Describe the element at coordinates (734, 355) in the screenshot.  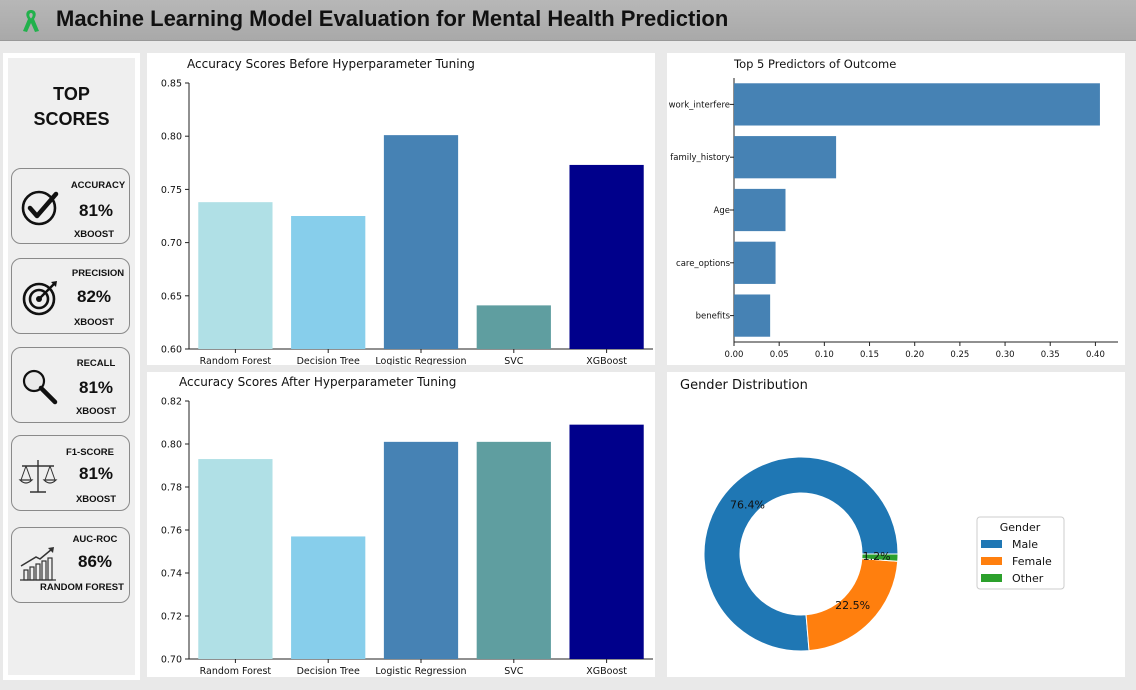
I see `x-tick-label: 0.00` at that location.